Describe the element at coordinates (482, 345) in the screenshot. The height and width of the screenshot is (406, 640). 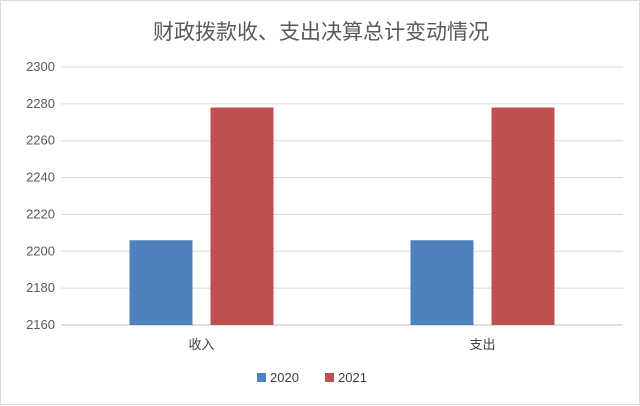
I see `x-category-label: 支出` at that location.